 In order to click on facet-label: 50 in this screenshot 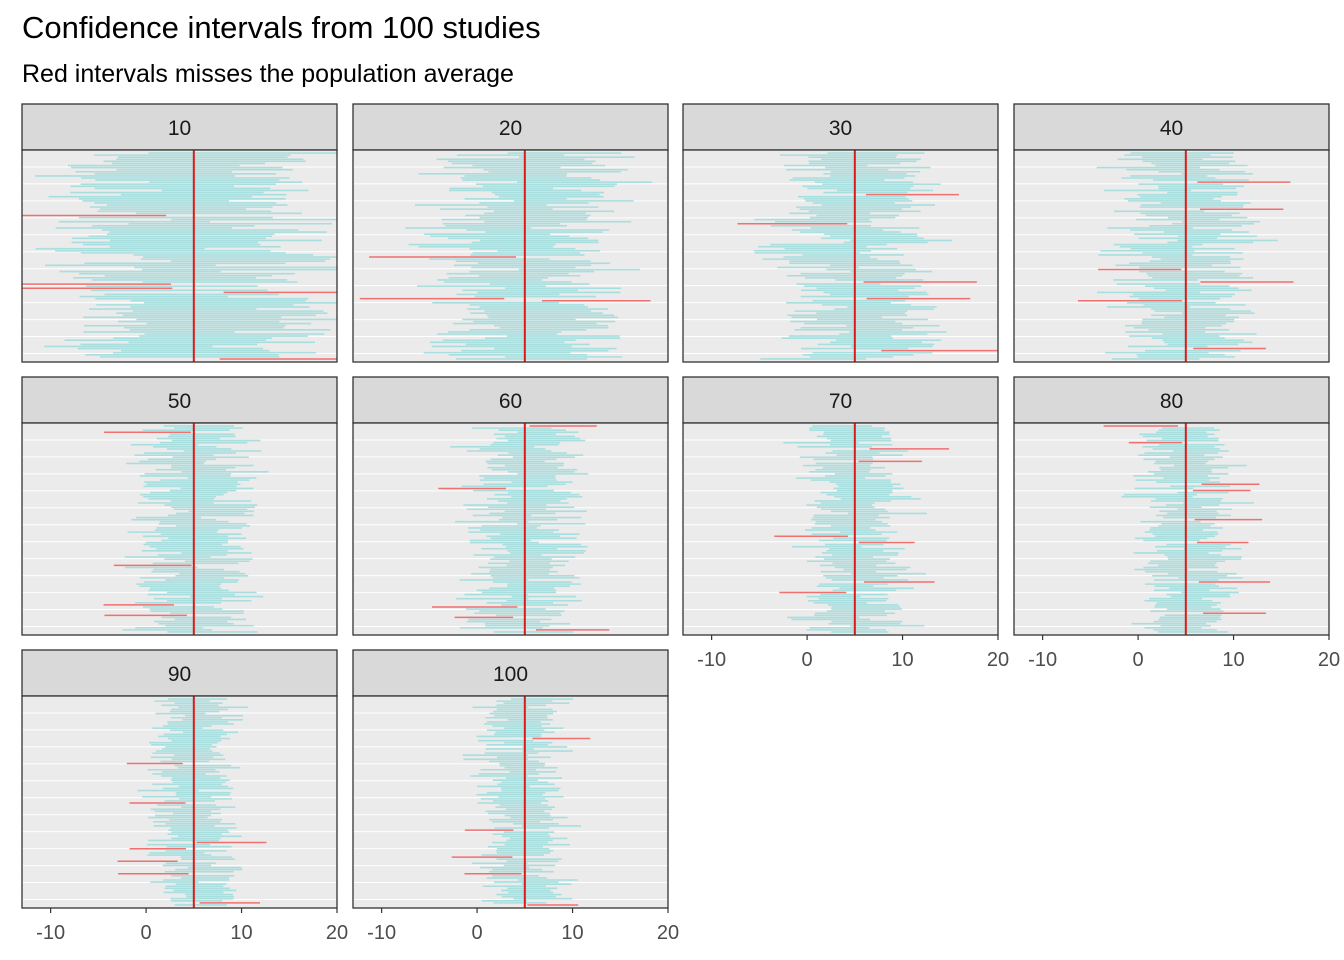, I will do `click(179, 401)`.